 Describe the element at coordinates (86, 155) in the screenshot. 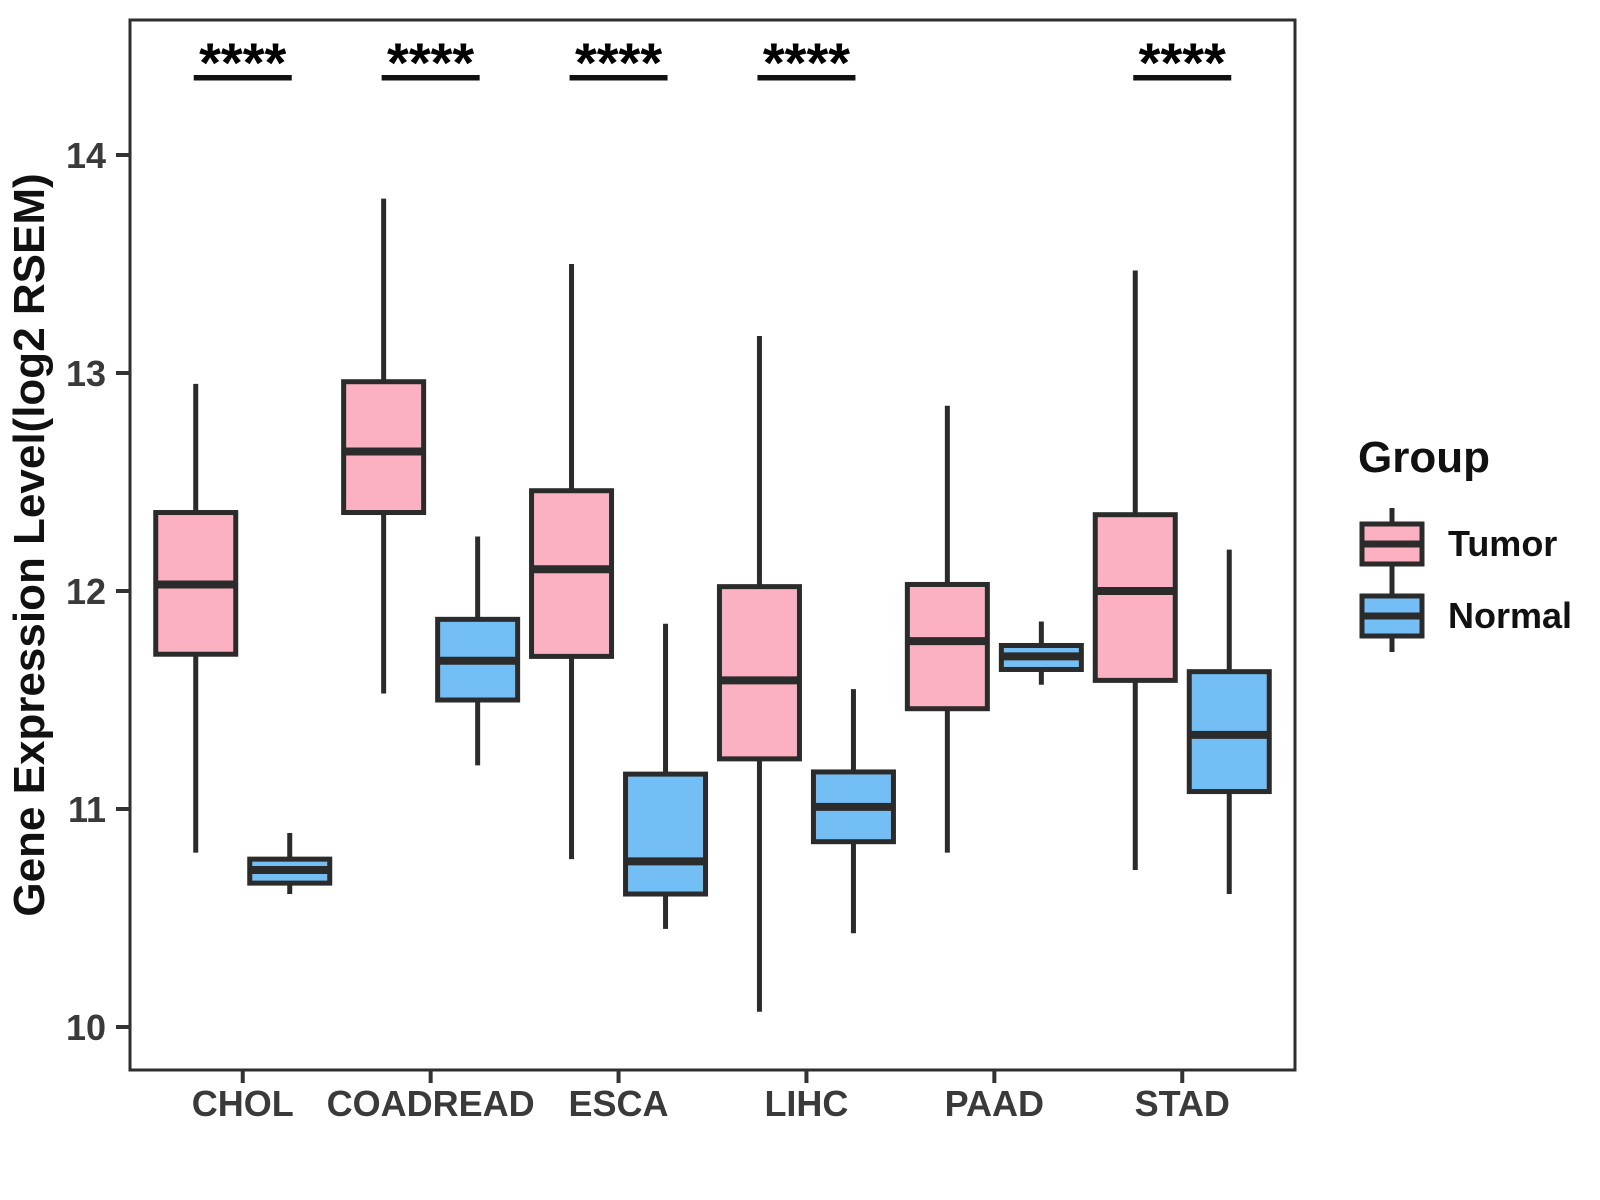

I see `y-tick-label: 14` at that location.